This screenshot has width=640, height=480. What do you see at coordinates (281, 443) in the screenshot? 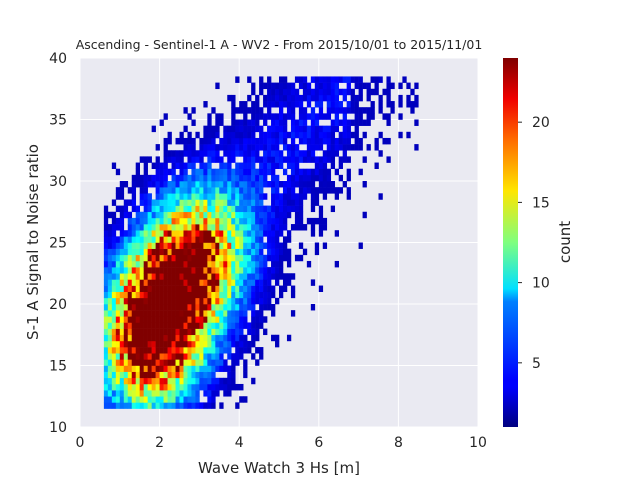
I see `x-tick-labels: 0 2 4 6 8 10` at bounding box center [281, 443].